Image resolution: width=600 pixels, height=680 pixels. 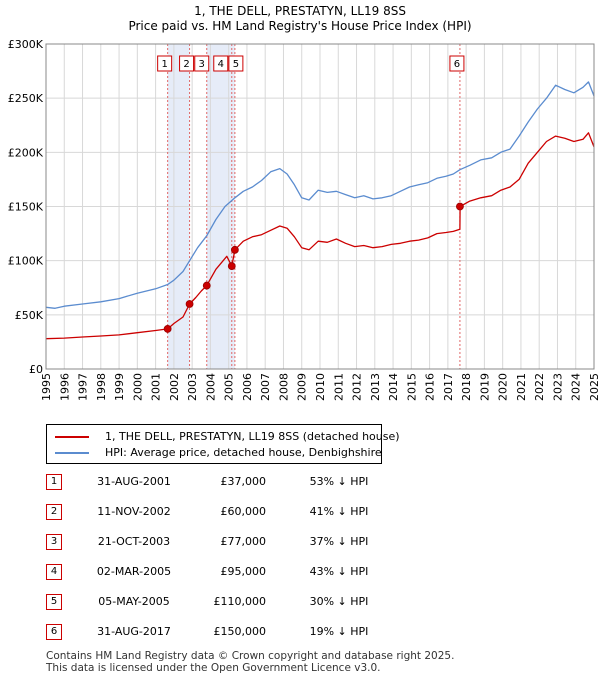 I want to click on y-tick-label: £150K, so click(x=26, y=207).